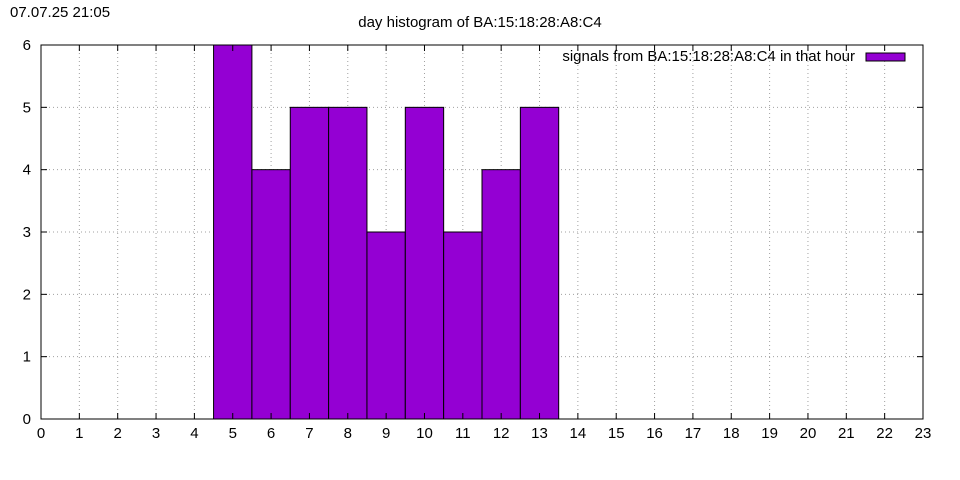  Describe the element at coordinates (846, 433) in the screenshot. I see `x-tick-label: 21` at that location.